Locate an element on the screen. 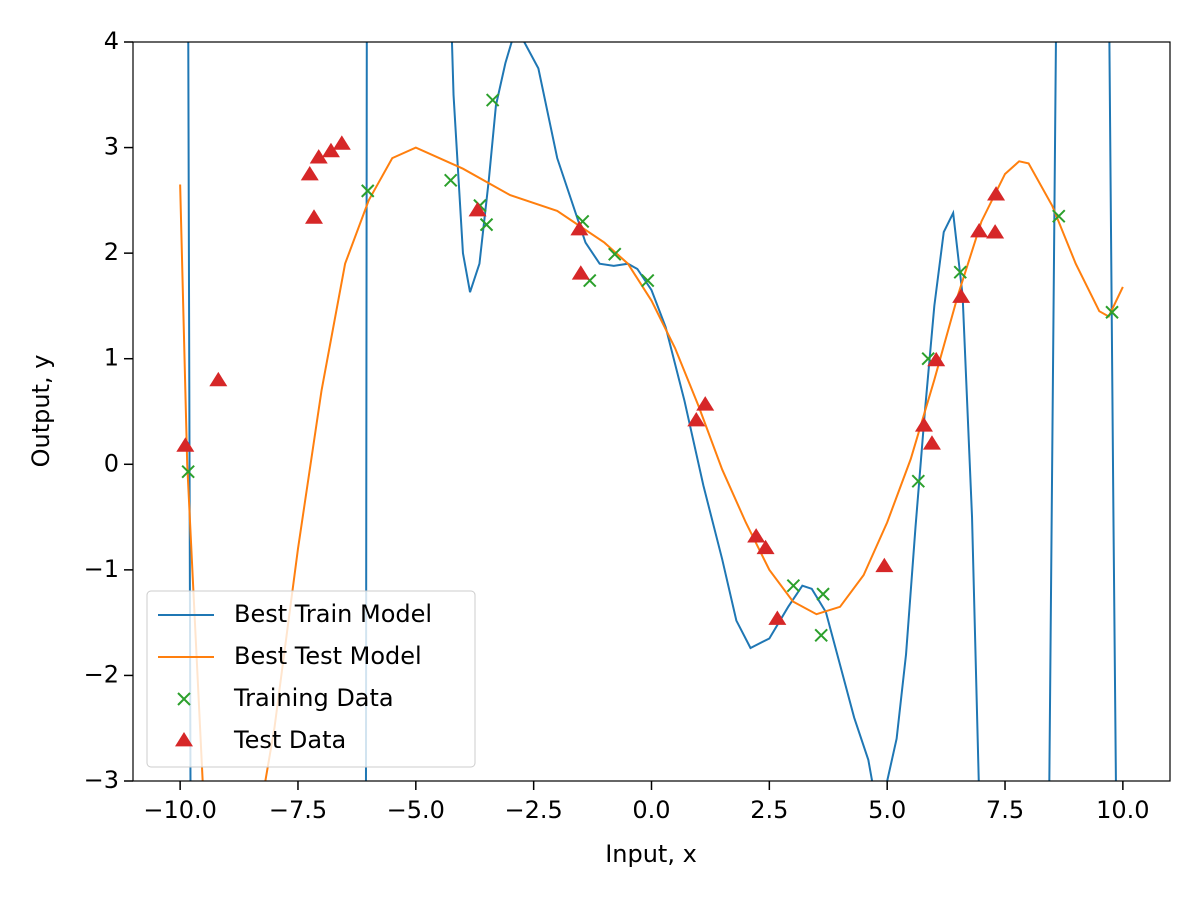  x-tick-label: 7.5 is located at coordinates (1005, 810).